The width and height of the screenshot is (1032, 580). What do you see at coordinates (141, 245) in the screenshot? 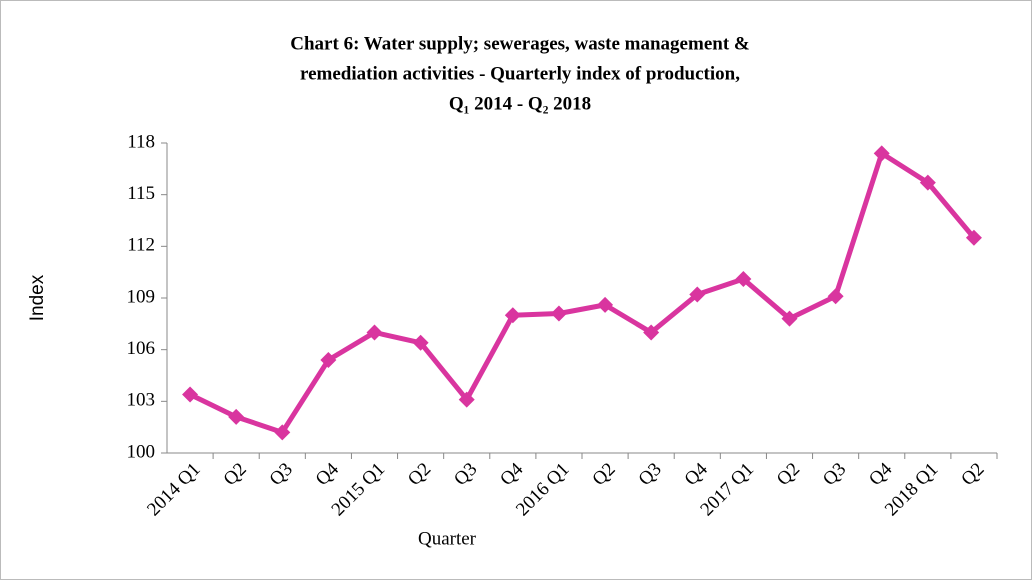
I see `y-tick-label: 112` at bounding box center [141, 245].